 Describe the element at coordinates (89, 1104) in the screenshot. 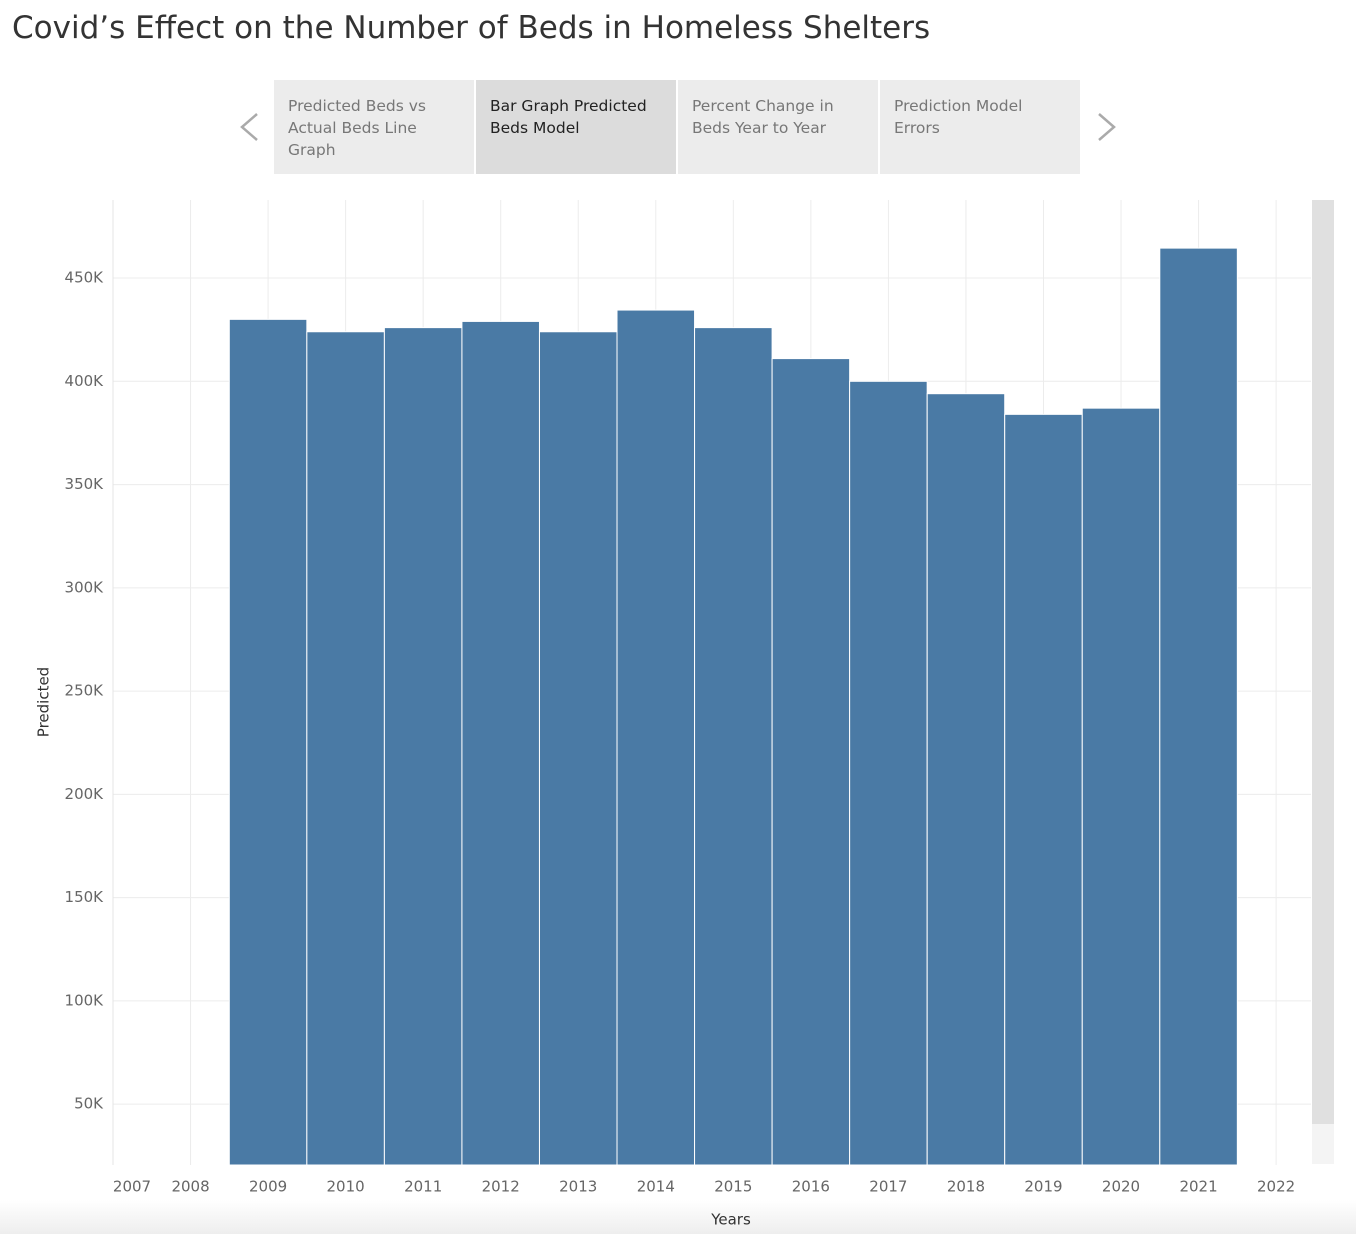

I see `y-tick-label: 50K` at that location.